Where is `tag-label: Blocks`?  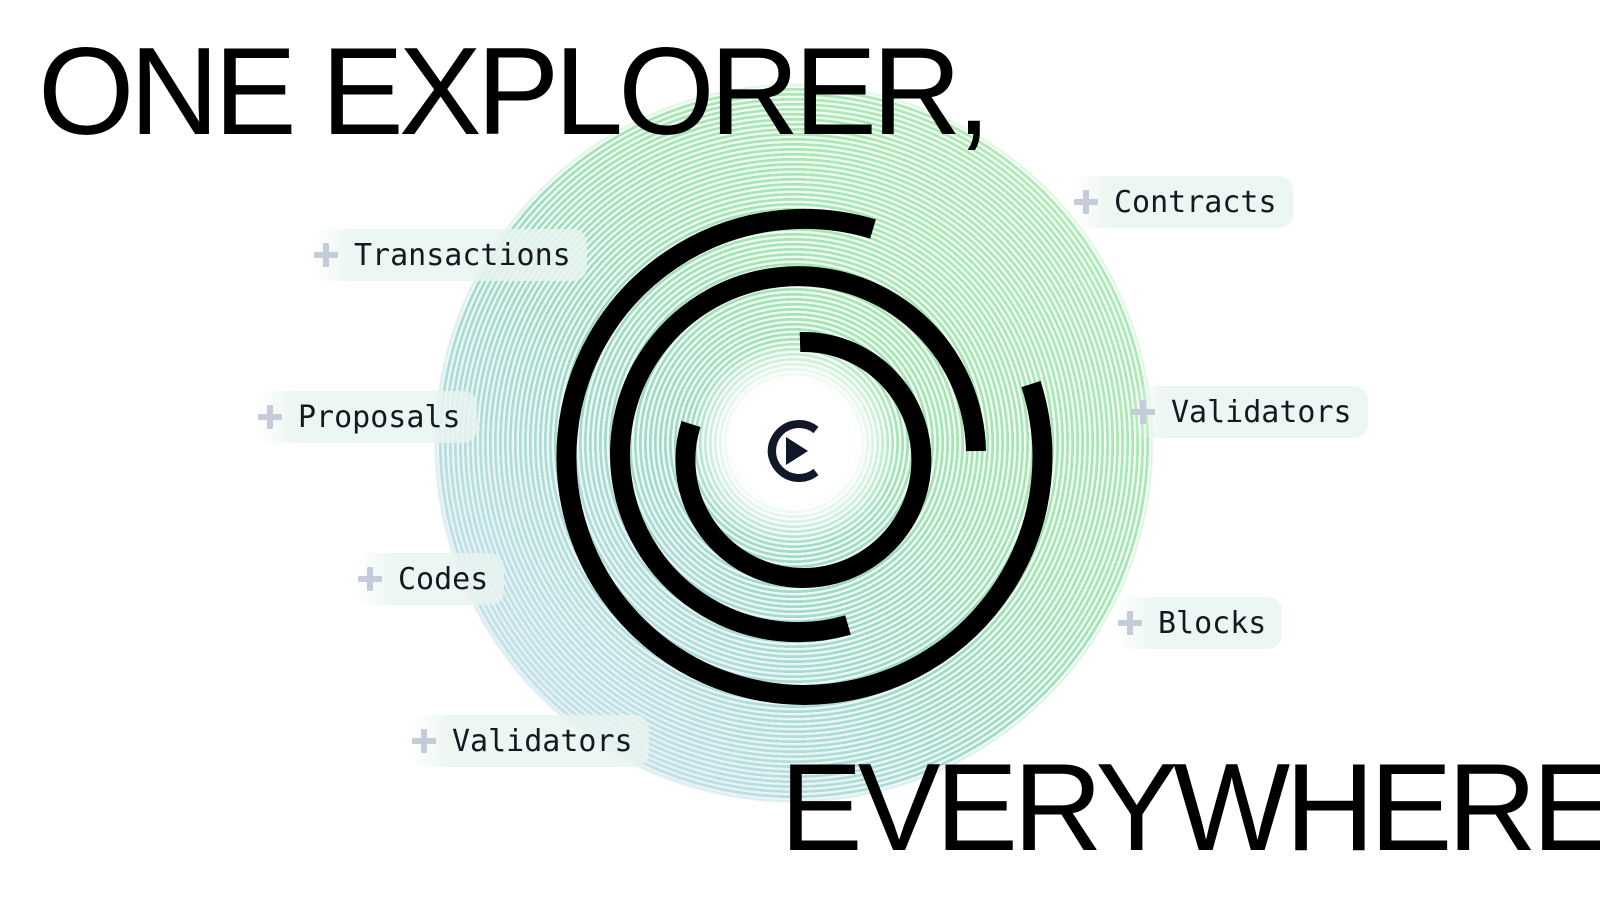
tag-label: Blocks is located at coordinates (1212, 623).